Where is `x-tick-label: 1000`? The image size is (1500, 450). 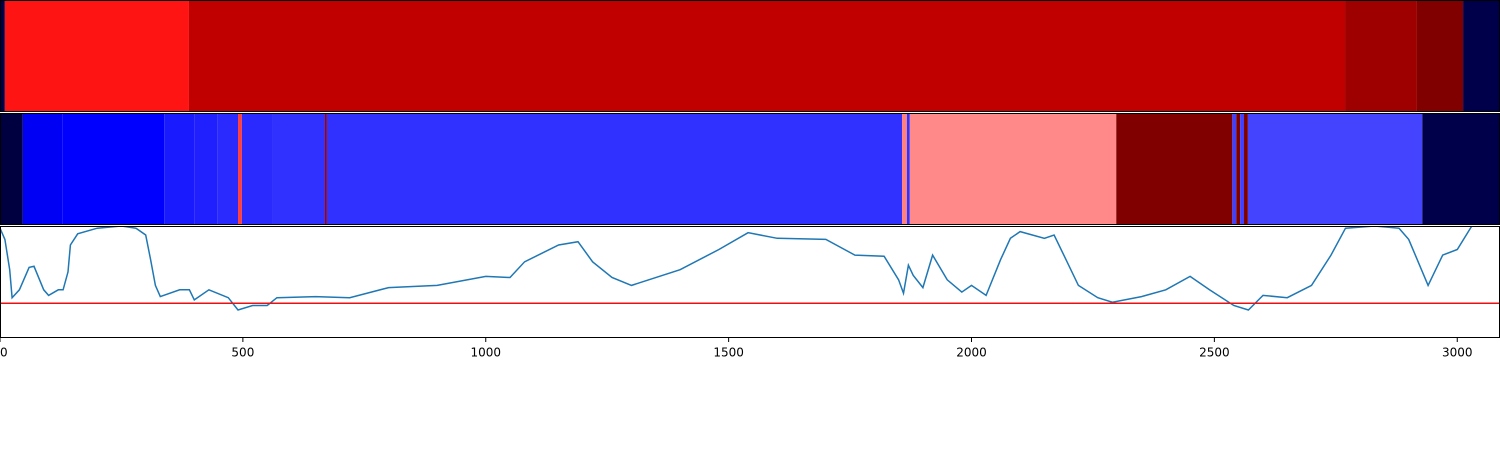 x-tick-label: 1000 is located at coordinates (485, 353).